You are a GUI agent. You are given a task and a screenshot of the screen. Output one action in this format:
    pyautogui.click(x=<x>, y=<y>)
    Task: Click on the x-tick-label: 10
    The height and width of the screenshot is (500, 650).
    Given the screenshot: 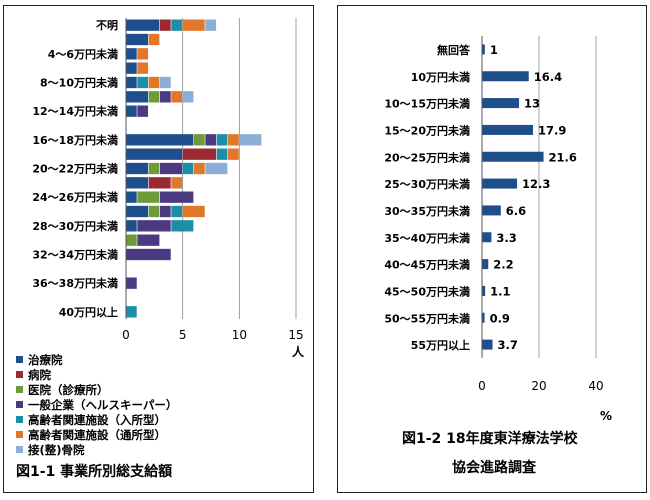 What is the action you would take?
    pyautogui.click(x=239, y=335)
    